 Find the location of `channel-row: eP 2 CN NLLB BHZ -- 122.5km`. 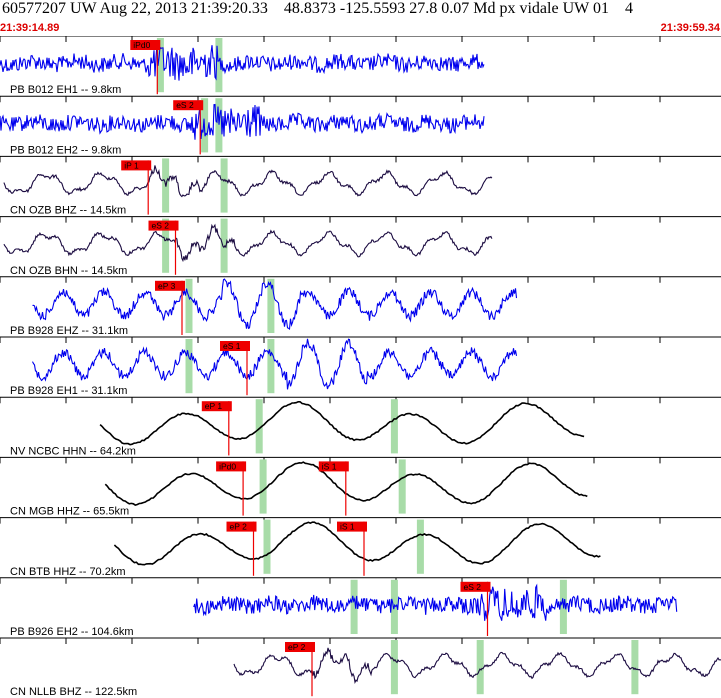

channel-row: eP 2 CN NLLB BHZ -- 122.5km is located at coordinates (360, 667).